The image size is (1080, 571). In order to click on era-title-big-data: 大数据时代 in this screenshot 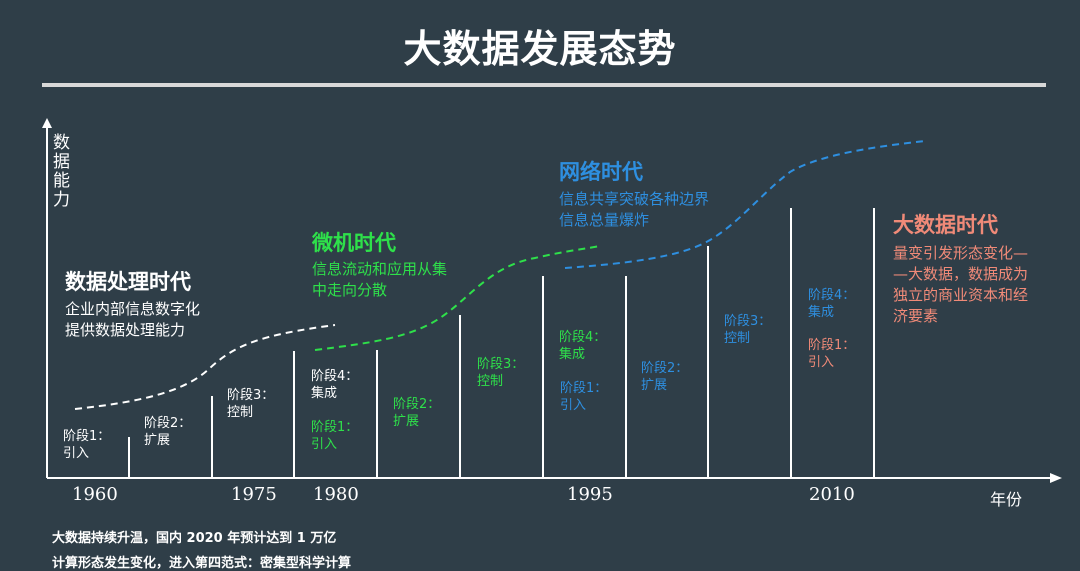, I will do `click(945, 225)`.